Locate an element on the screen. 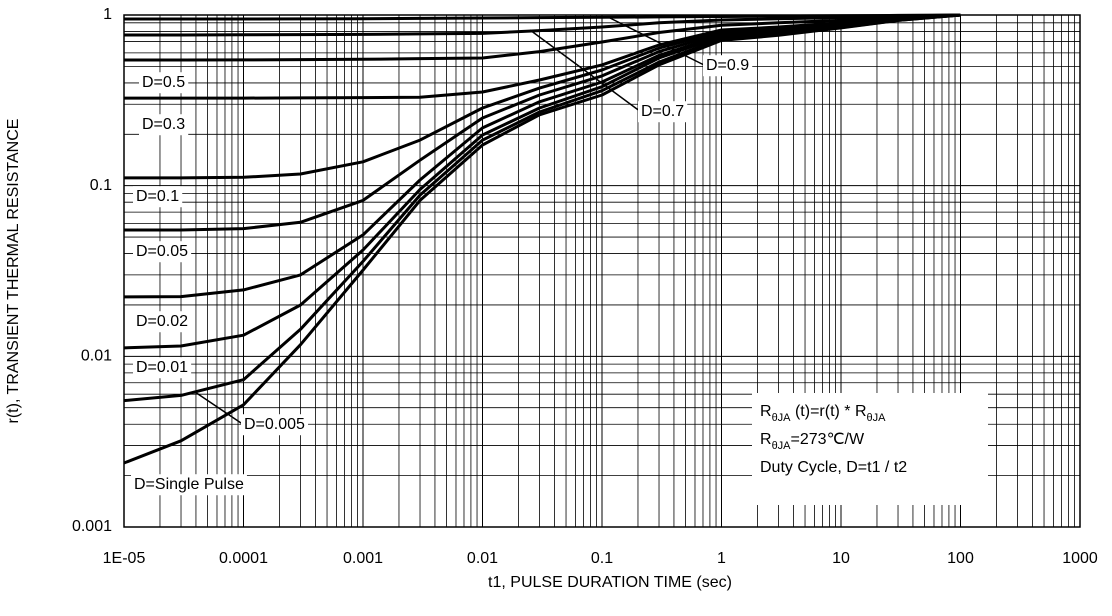 This screenshot has height=616, width=1112. x-tick-label: 0.0001 is located at coordinates (243, 558).